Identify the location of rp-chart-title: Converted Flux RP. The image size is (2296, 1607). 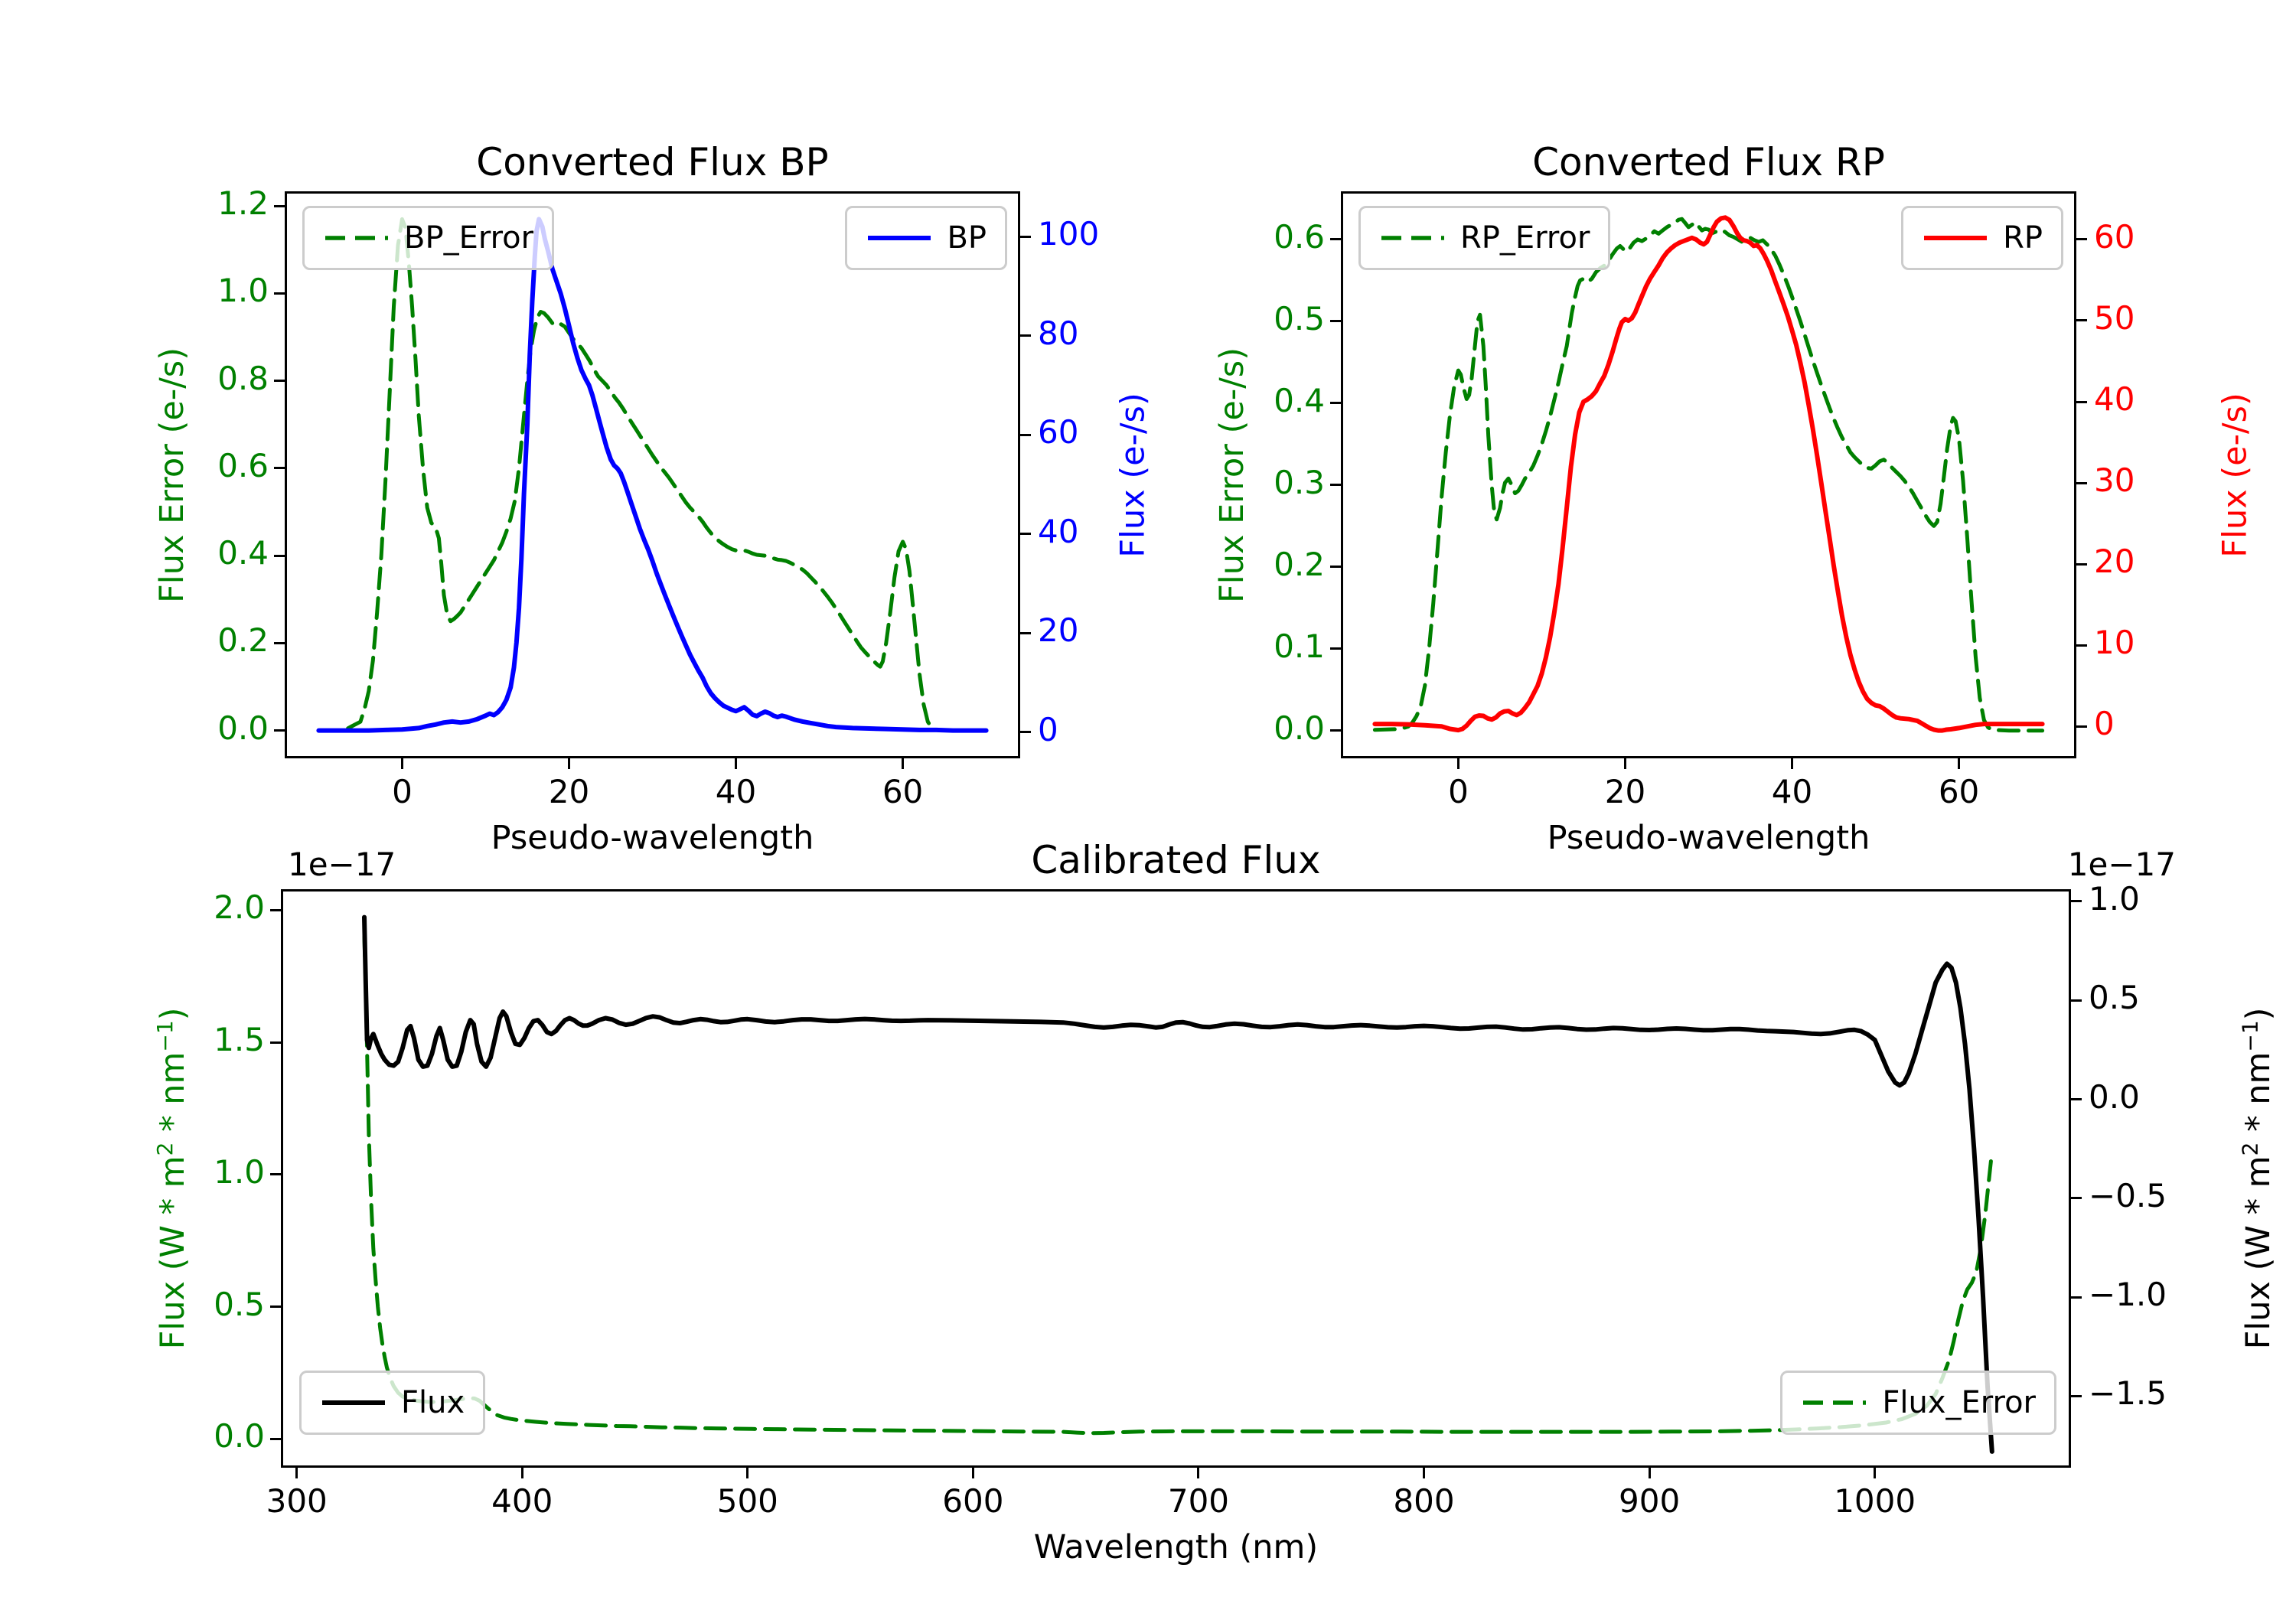
(1708, 162).